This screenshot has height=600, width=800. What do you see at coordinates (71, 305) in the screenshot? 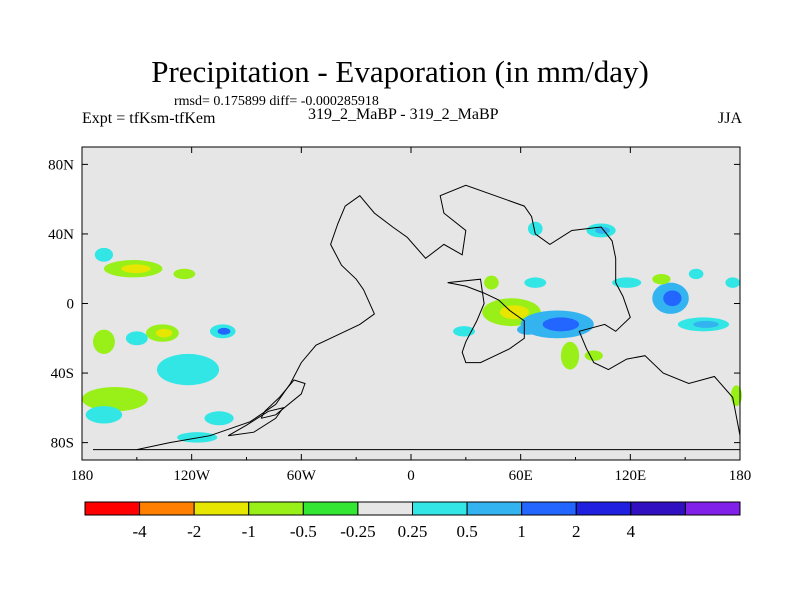
I see `y-tick-label-2: 0` at bounding box center [71, 305].